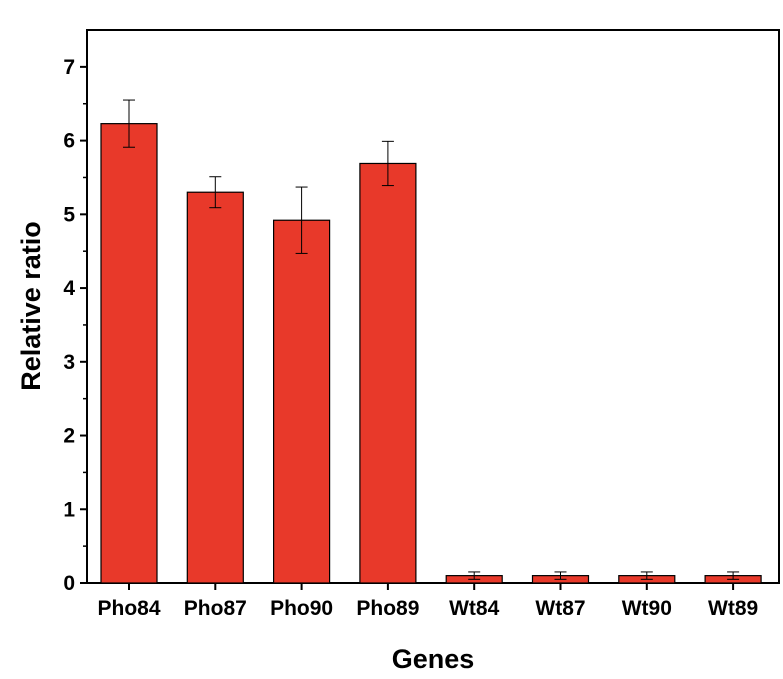 The width and height of the screenshot is (783, 679). Describe the element at coordinates (387, 608) in the screenshot. I see `x-tick-label-pho89: Pho89` at that location.